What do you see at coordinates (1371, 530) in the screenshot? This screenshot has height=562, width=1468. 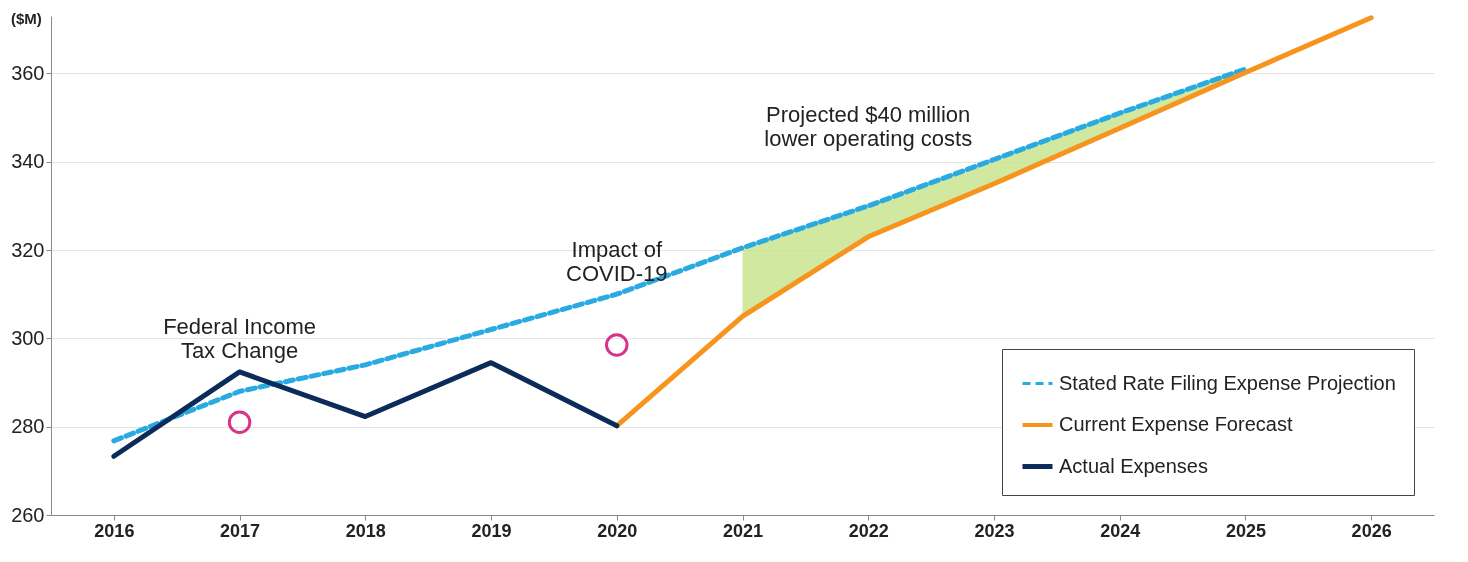 I see `x-tick-label: 2026` at bounding box center [1371, 530].